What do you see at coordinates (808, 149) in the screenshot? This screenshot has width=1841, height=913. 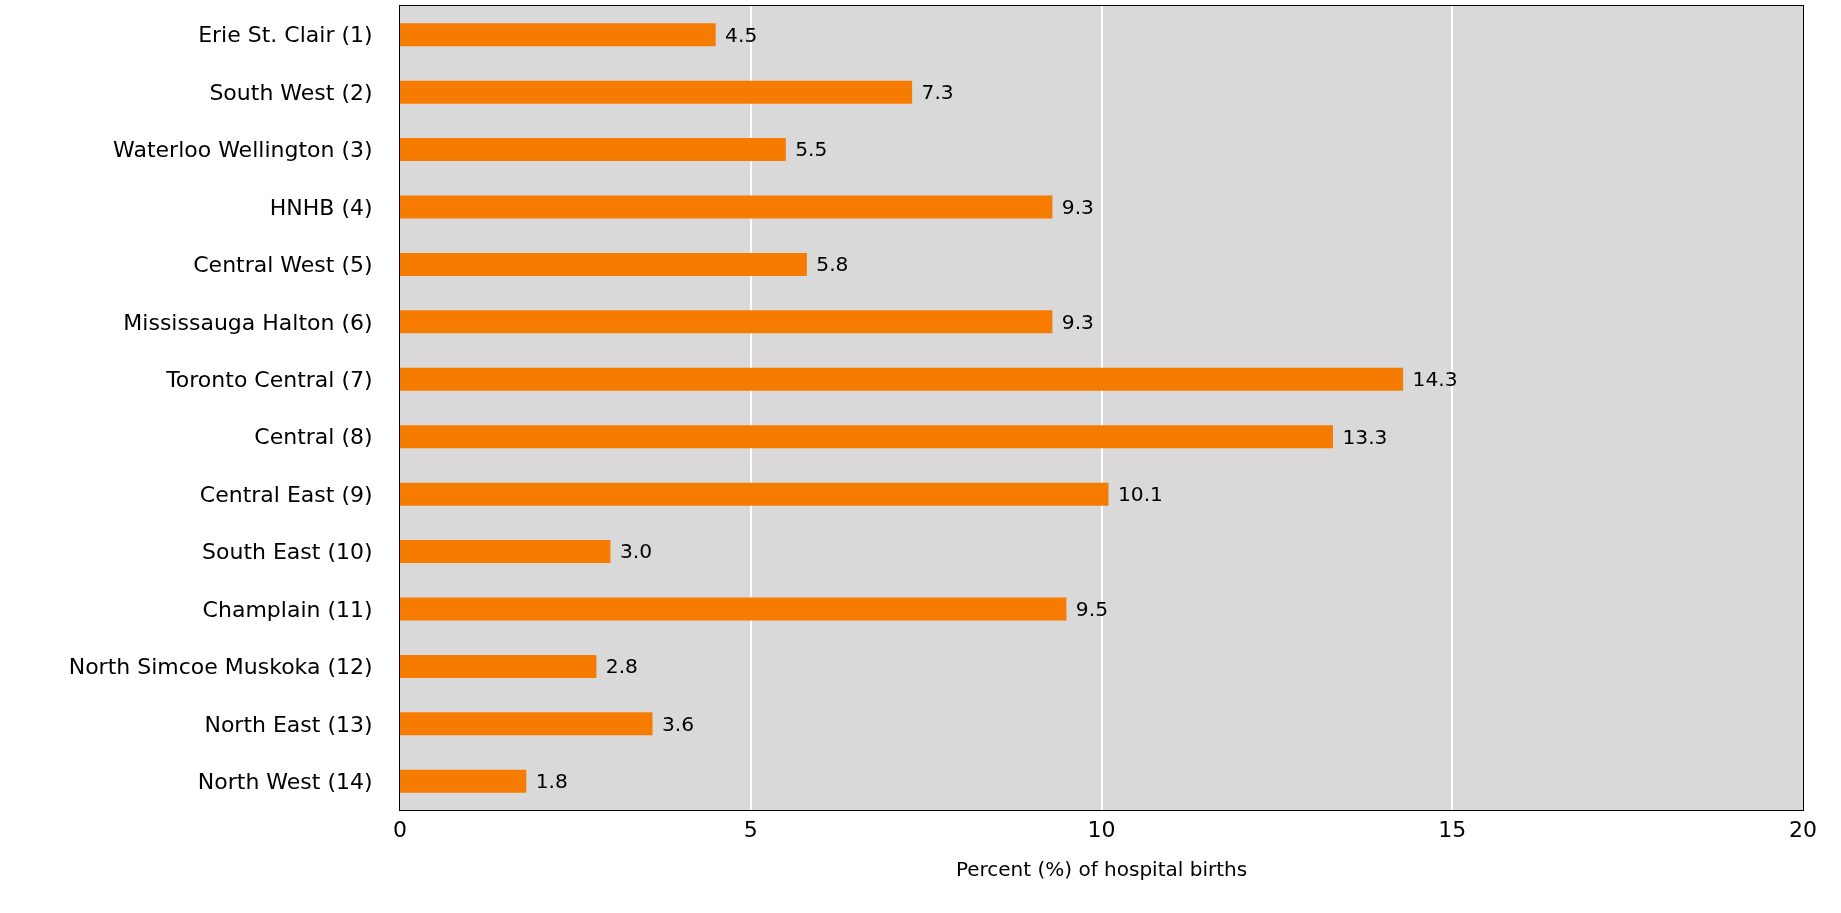 I see `data-label: 5.5` at bounding box center [808, 149].